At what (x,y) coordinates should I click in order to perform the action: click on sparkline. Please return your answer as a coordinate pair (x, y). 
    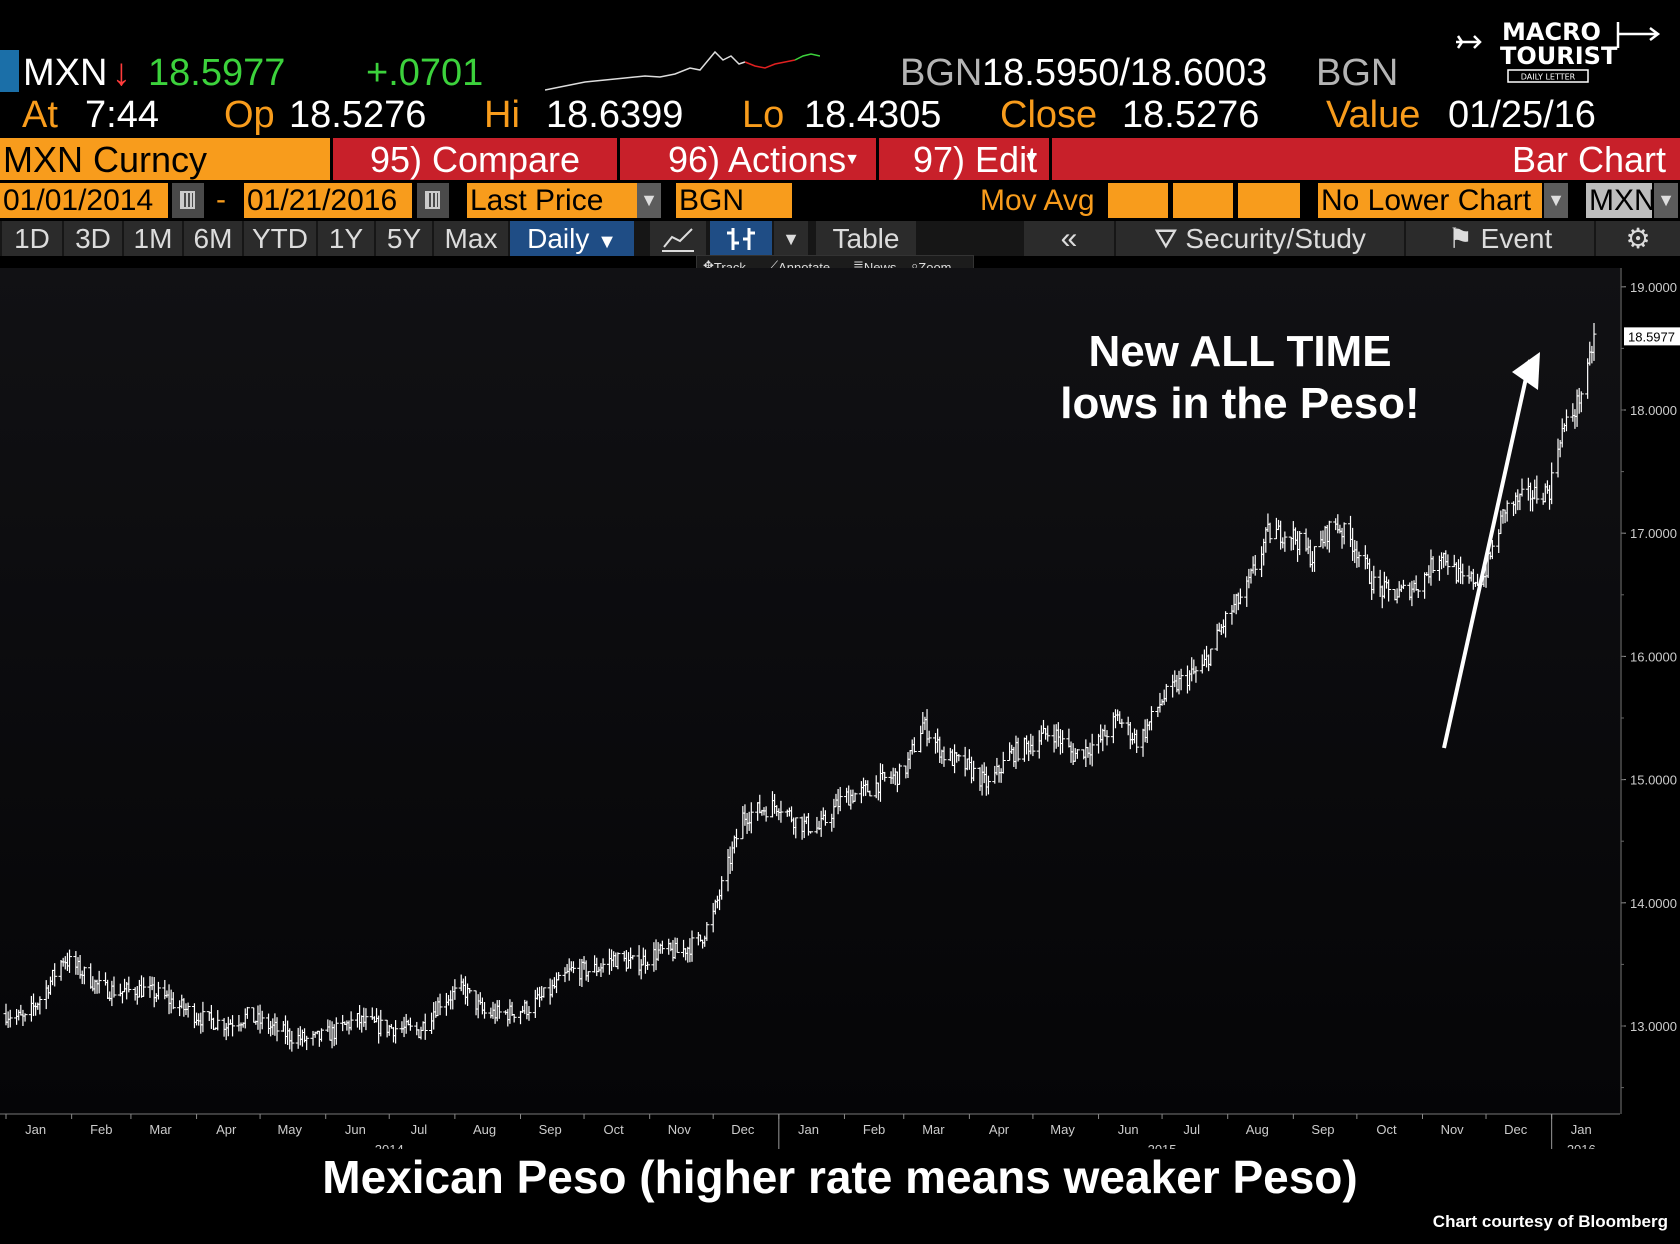
    Looking at the image, I should click on (682, 70).